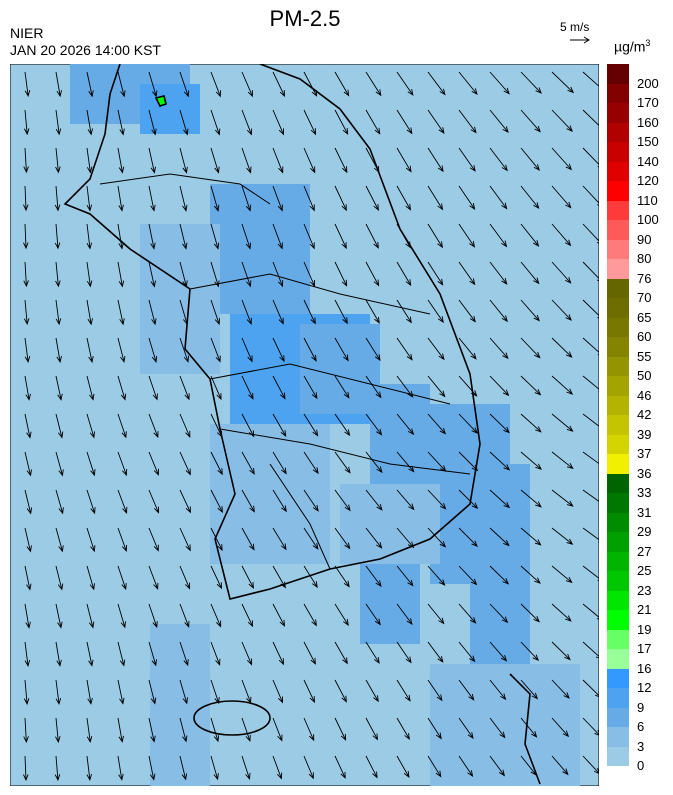  Describe the element at coordinates (648, 161) in the screenshot. I see `legend-label: 140` at that location.